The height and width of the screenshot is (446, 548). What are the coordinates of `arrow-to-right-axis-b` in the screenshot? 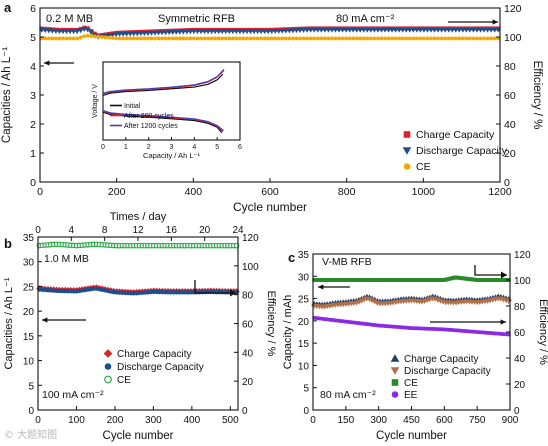 It's located at (215, 288).